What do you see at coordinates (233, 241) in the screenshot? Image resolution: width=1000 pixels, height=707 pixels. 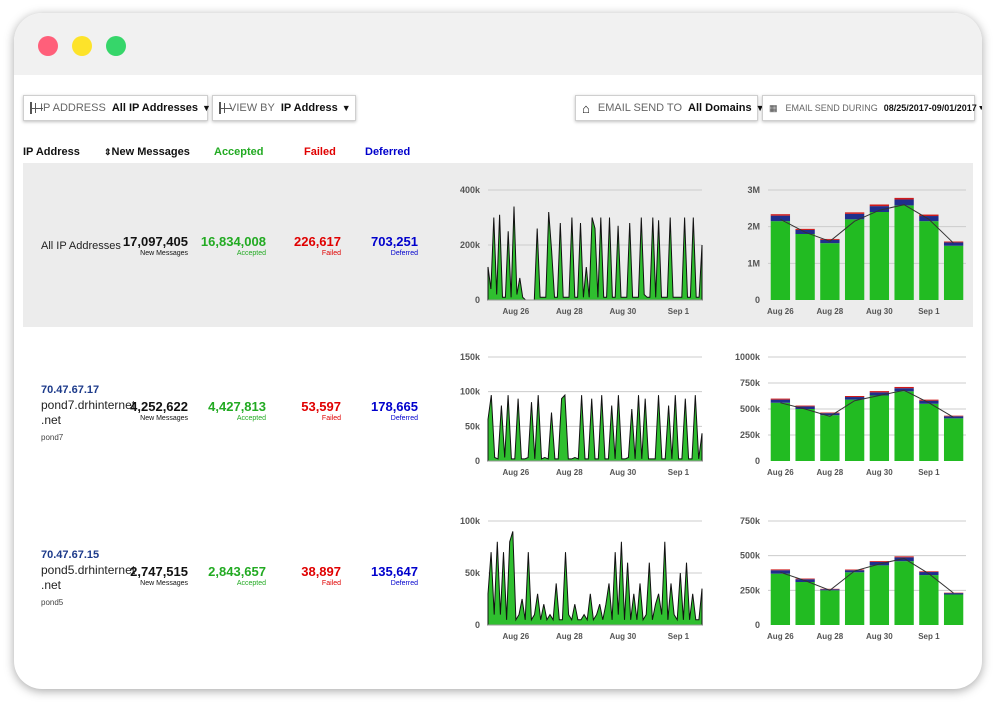 I see `accepted-value: 16,834,008` at bounding box center [233, 241].